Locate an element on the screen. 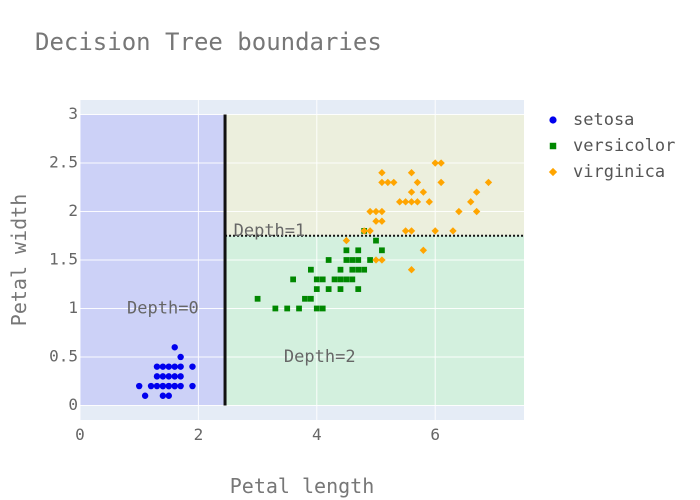 The height and width of the screenshot is (500, 700). legend-item-virginica: virginica is located at coordinates (606, 172).